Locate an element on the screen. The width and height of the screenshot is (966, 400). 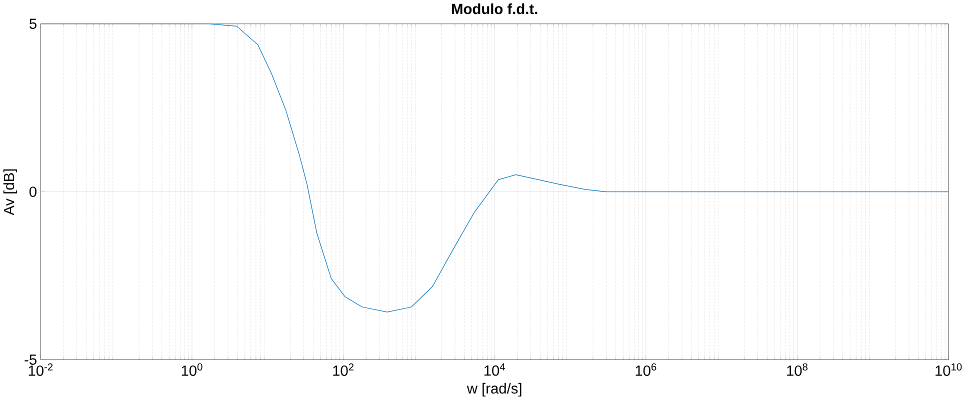
chart-title: Modulo f.d.t. is located at coordinates (495, 8).